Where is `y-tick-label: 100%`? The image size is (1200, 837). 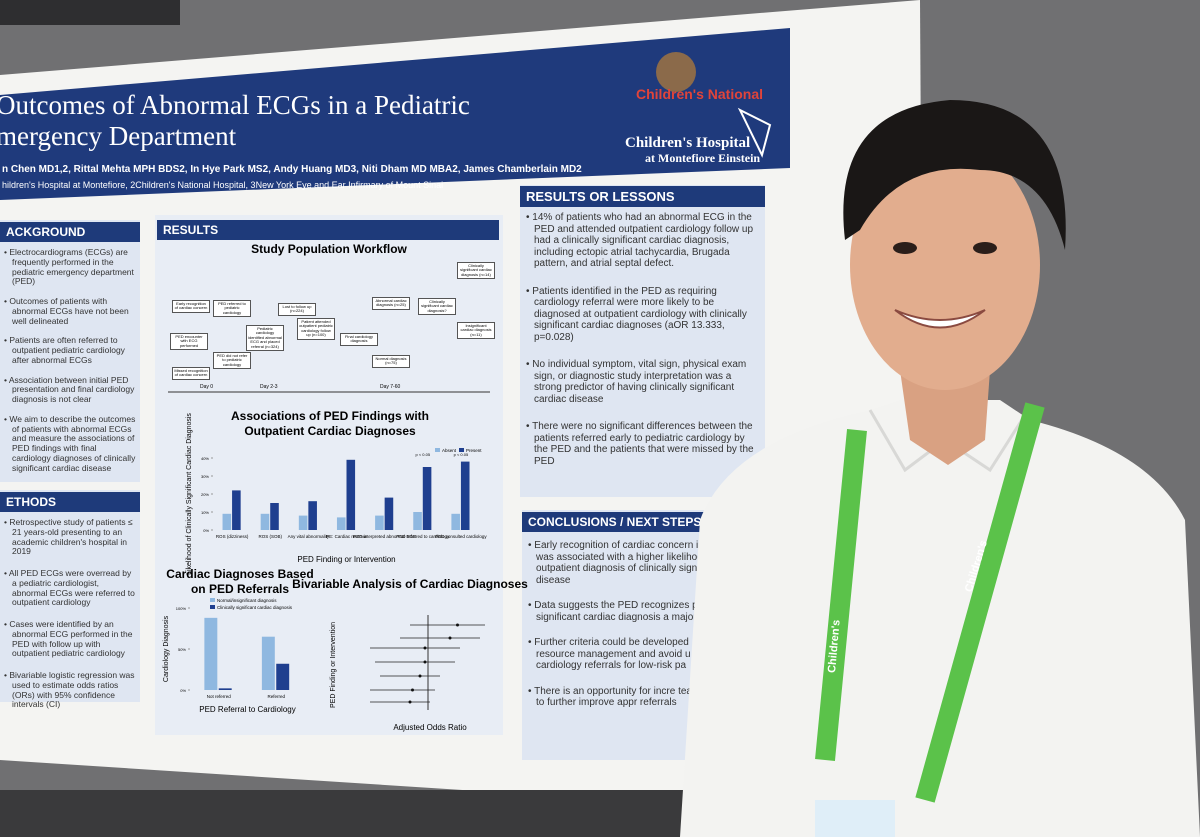 y-tick-label: 100% is located at coordinates (181, 608).